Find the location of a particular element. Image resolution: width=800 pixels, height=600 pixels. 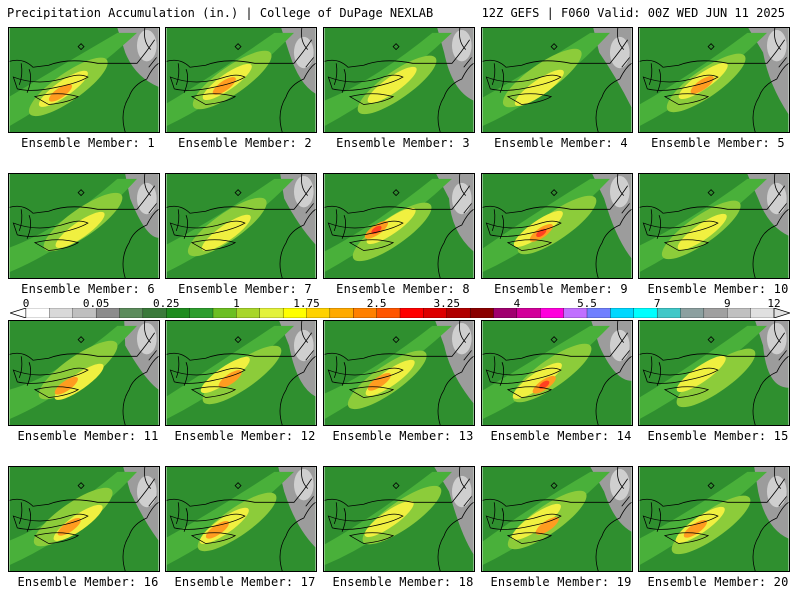

panel-caption: Ensemble Member: 9 is located at coordinates (561, 289).